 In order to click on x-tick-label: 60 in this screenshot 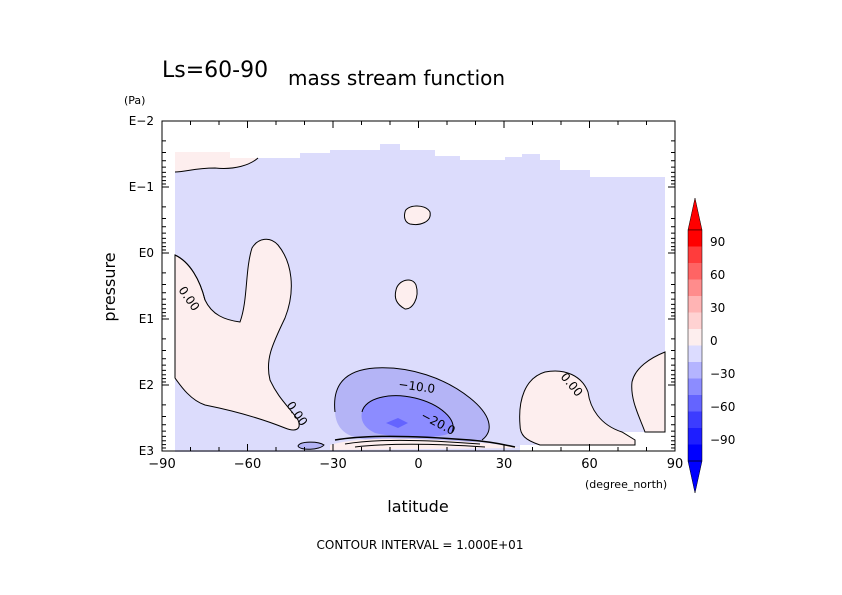, I will do `click(589, 464)`.